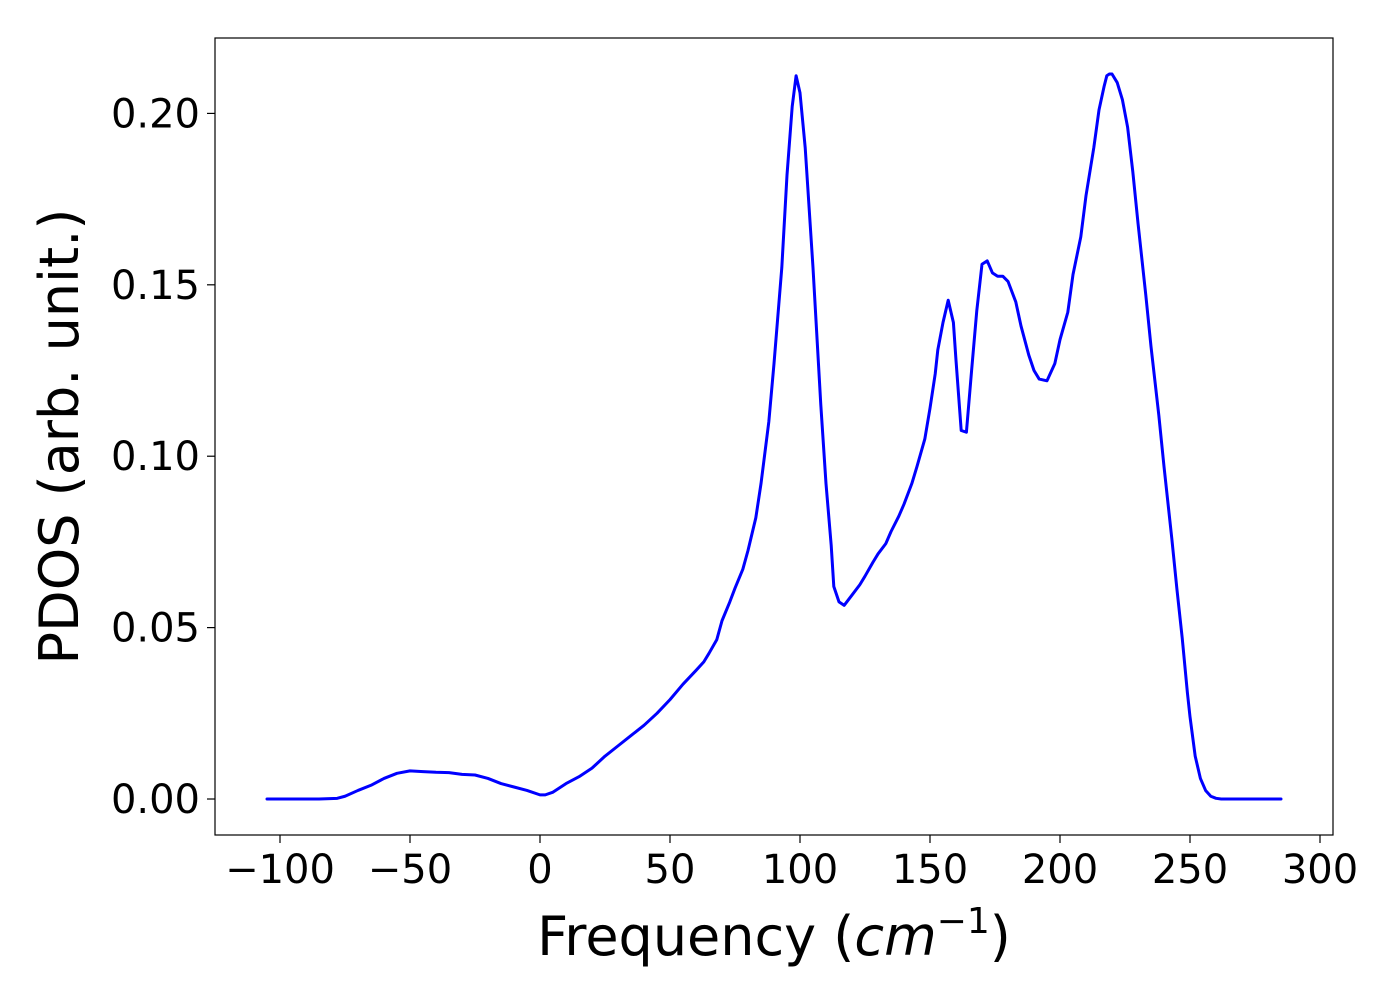 The height and width of the screenshot is (1000, 1400). What do you see at coordinates (695, 936) in the screenshot?
I see `x-axis-label-text: Frequency (` at bounding box center [695, 936].